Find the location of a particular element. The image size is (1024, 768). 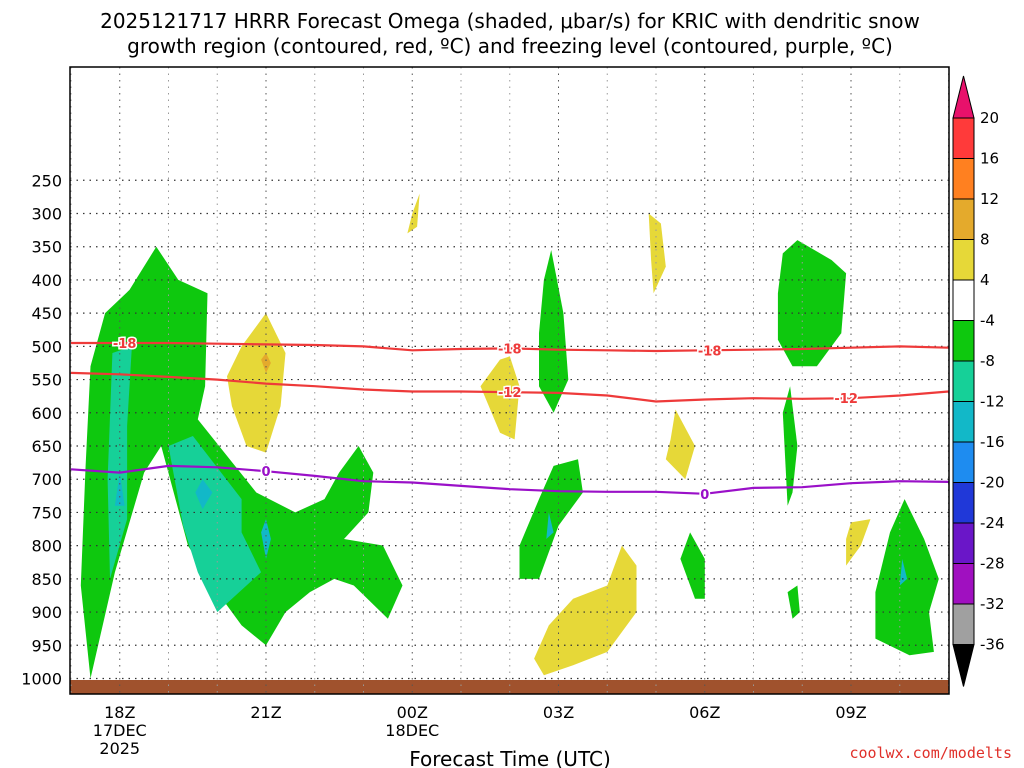

x-tick-00Z: 00Z is located at coordinates (412, 712).